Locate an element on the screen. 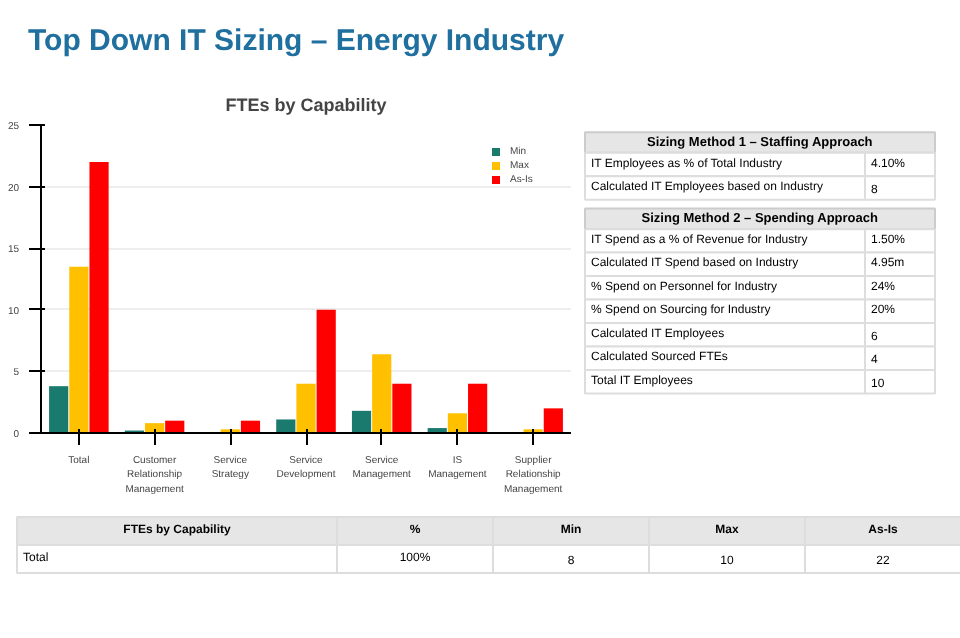 This screenshot has height=638, width=960. chart-title: FTEs by Capability is located at coordinates (306, 105).